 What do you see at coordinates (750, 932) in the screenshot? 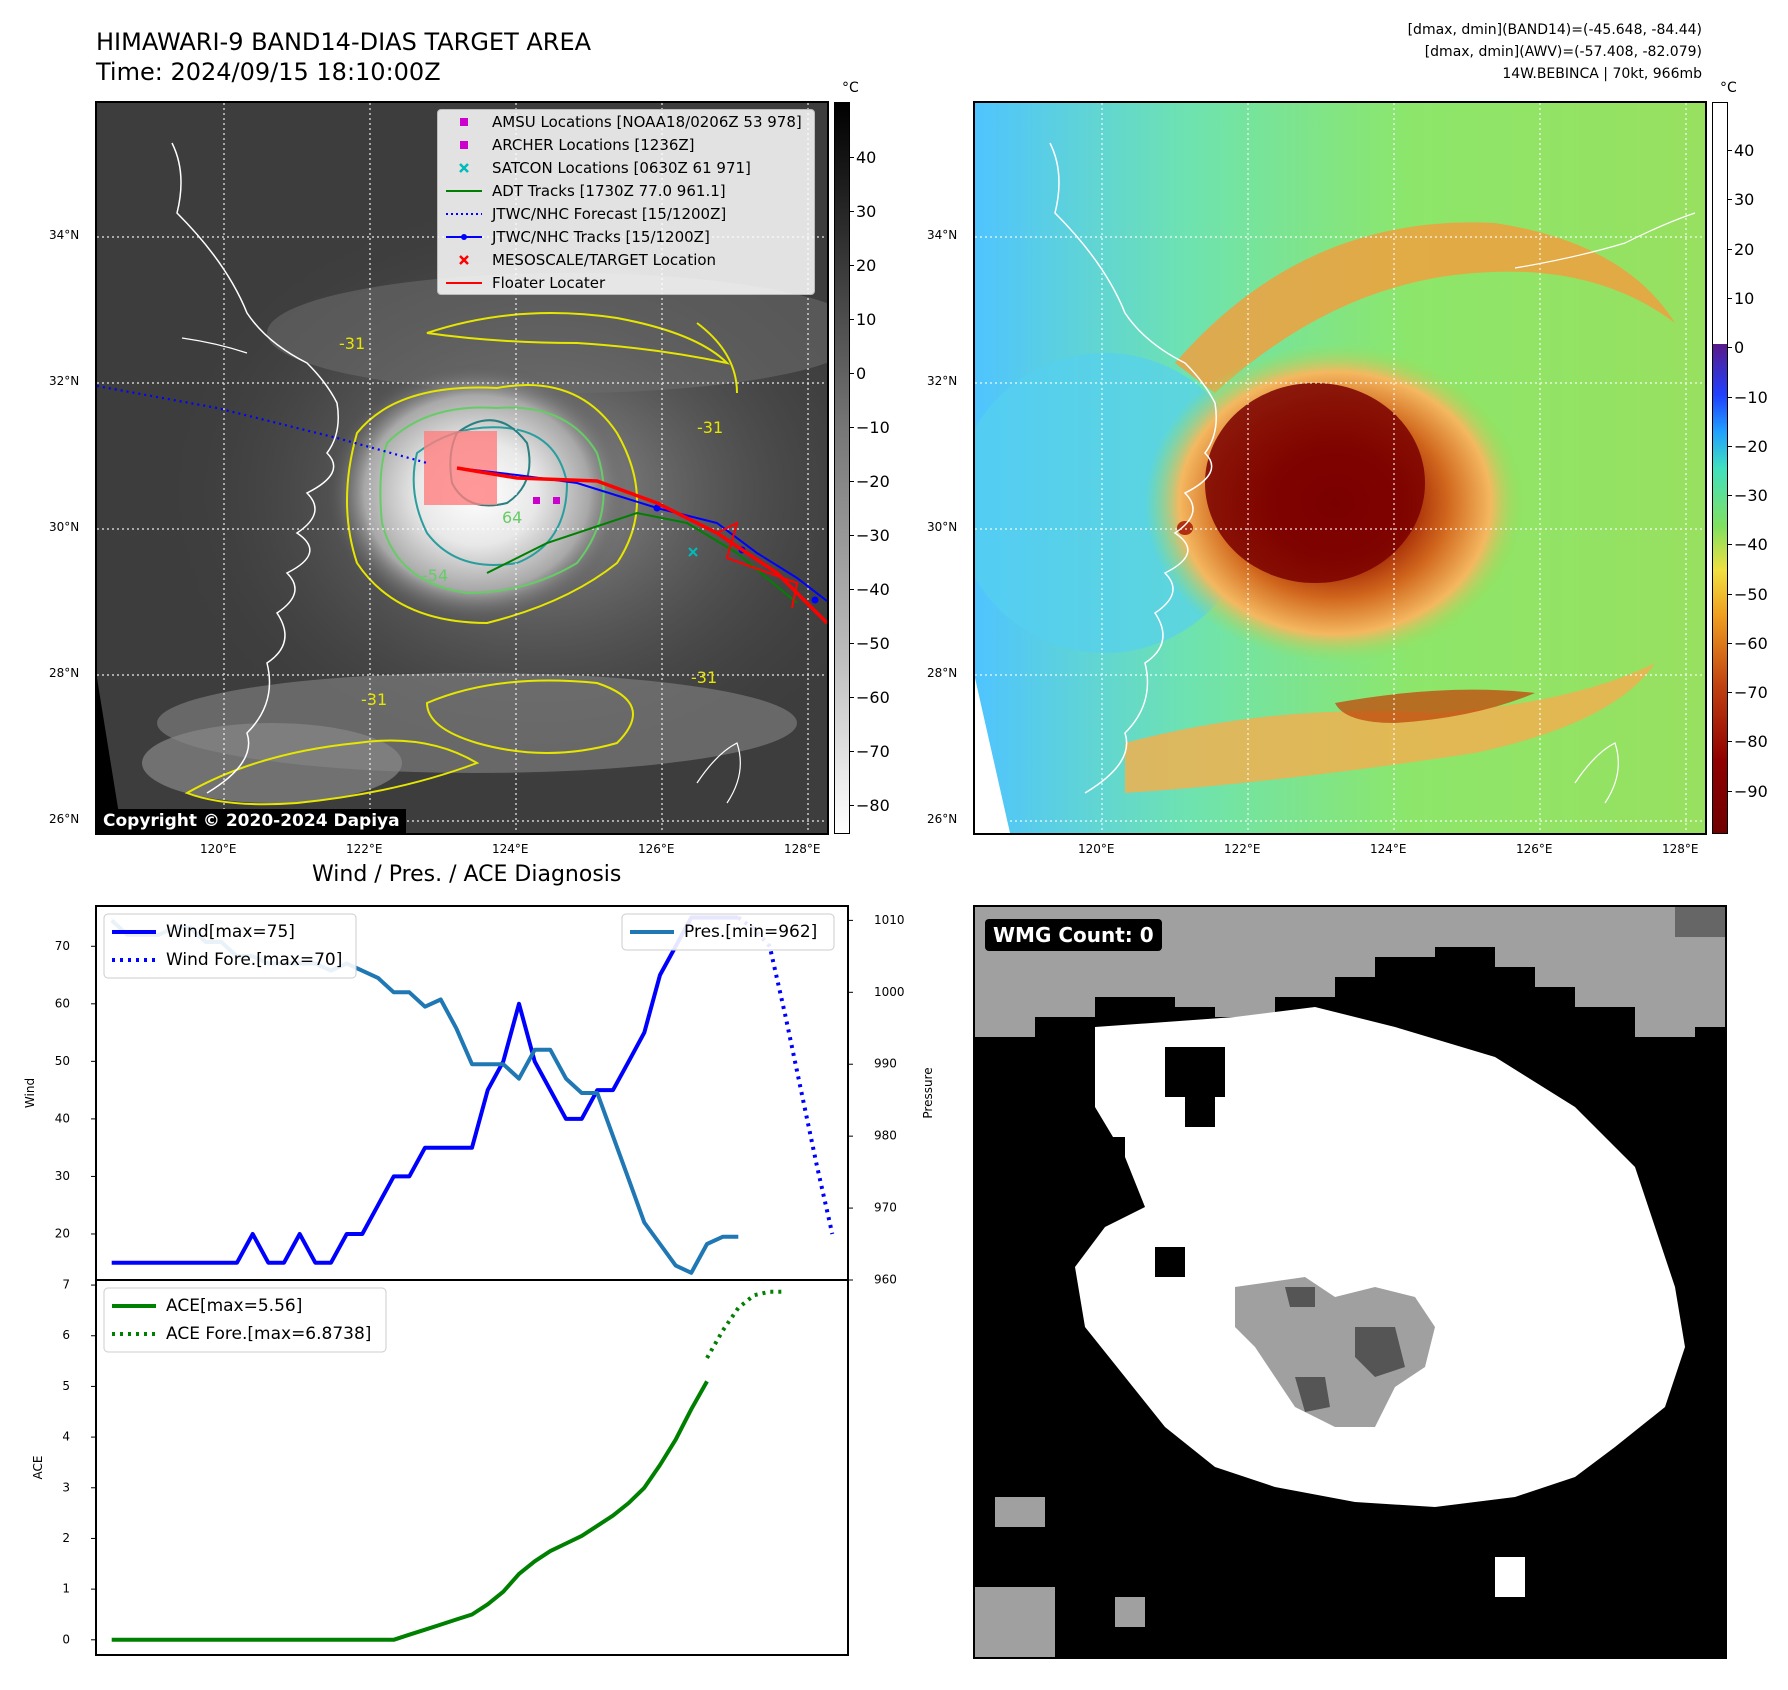
I see `legend-label: Pres.[min=962]` at bounding box center [750, 932].